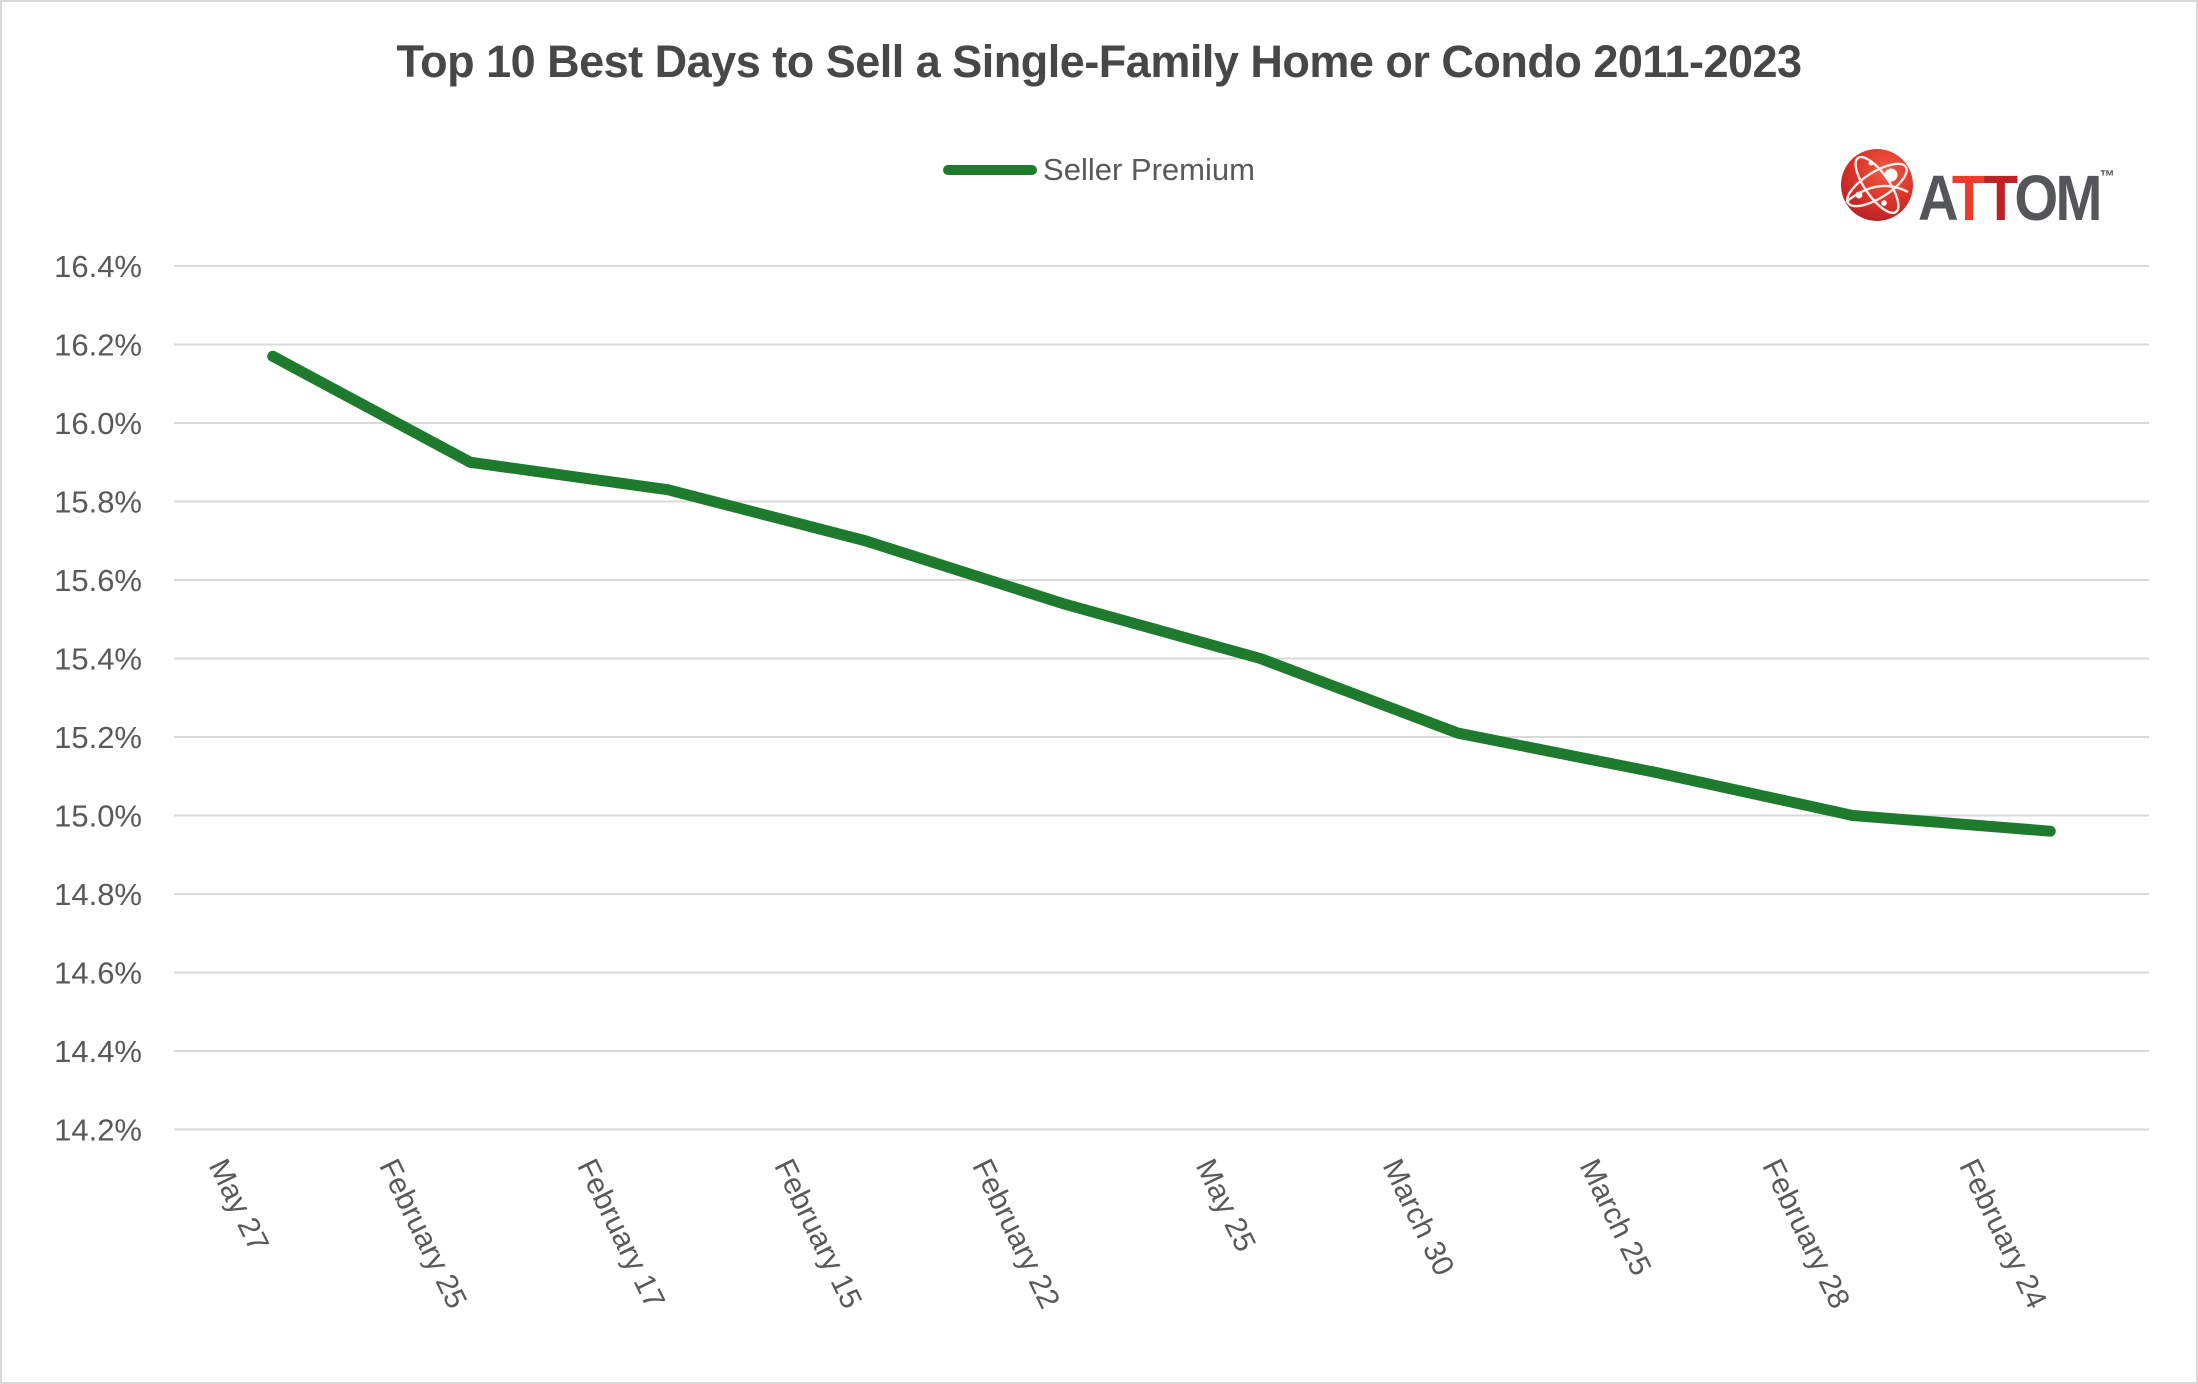 The image size is (2198, 1384). What do you see at coordinates (98, 659) in the screenshot?
I see `y-tick-label: 15.4%` at bounding box center [98, 659].